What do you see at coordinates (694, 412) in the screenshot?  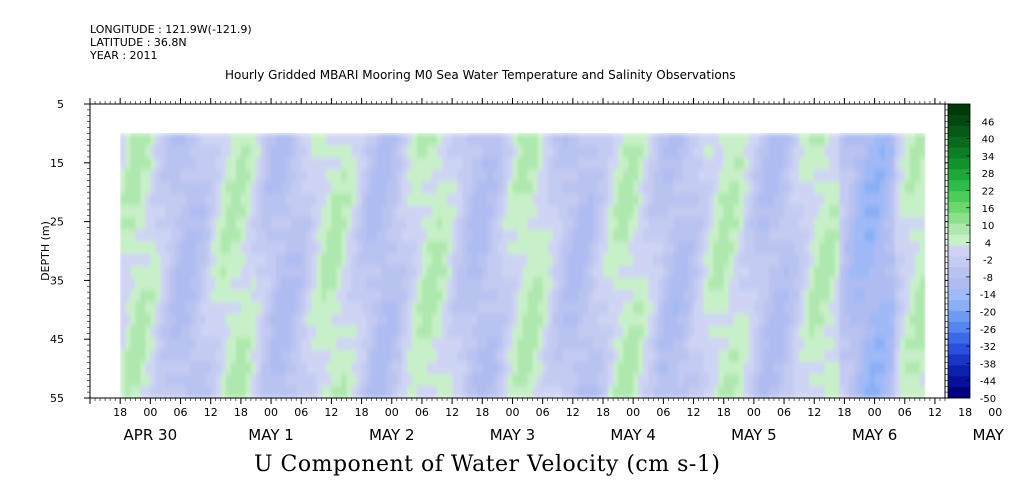 I see `x-hour-label: 12` at bounding box center [694, 412].